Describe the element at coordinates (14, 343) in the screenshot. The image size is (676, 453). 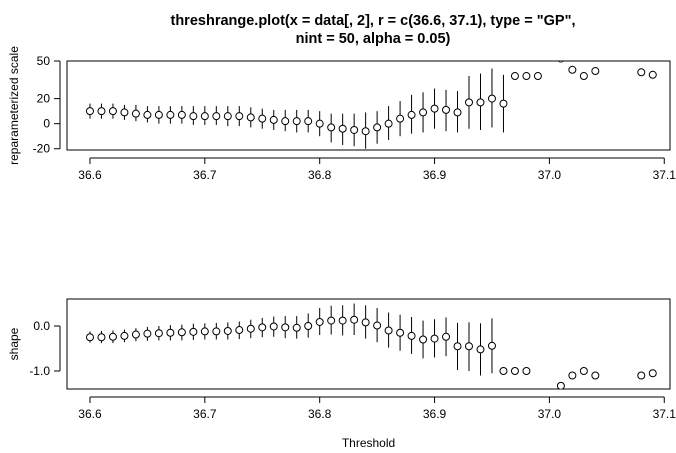
I see `y-axis-label: shape` at that location.